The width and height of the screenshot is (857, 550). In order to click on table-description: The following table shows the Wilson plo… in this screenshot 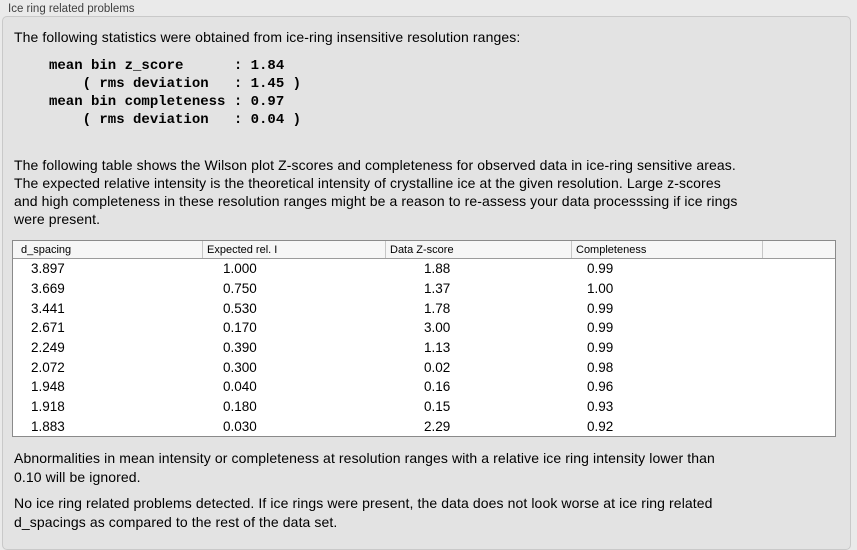, I will do `click(376, 192)`.